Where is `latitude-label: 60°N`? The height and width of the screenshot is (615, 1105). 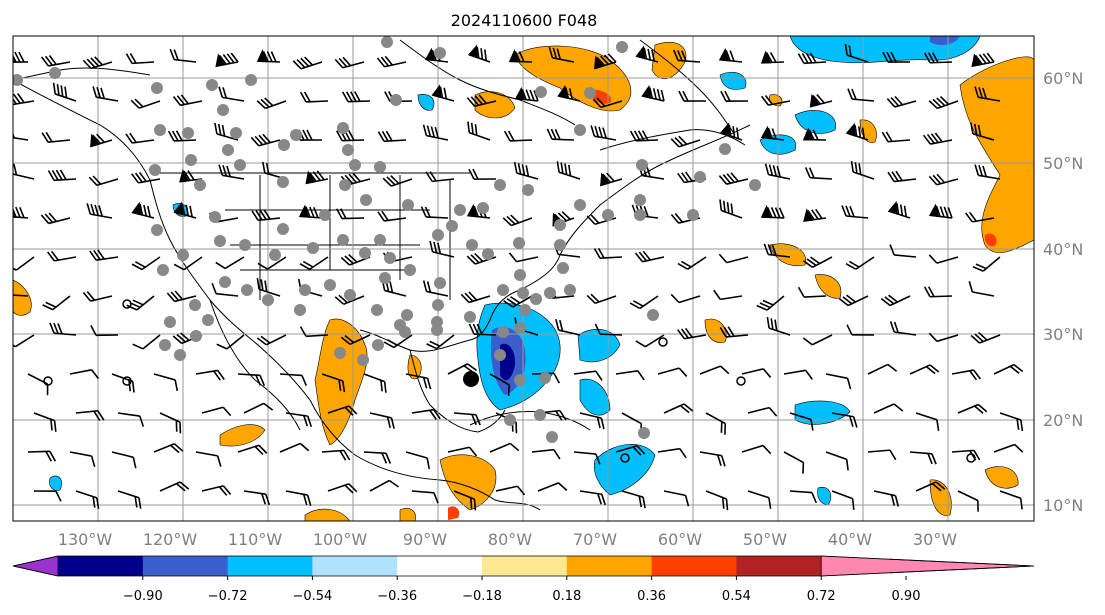 latitude-label: 60°N is located at coordinates (1063, 78).